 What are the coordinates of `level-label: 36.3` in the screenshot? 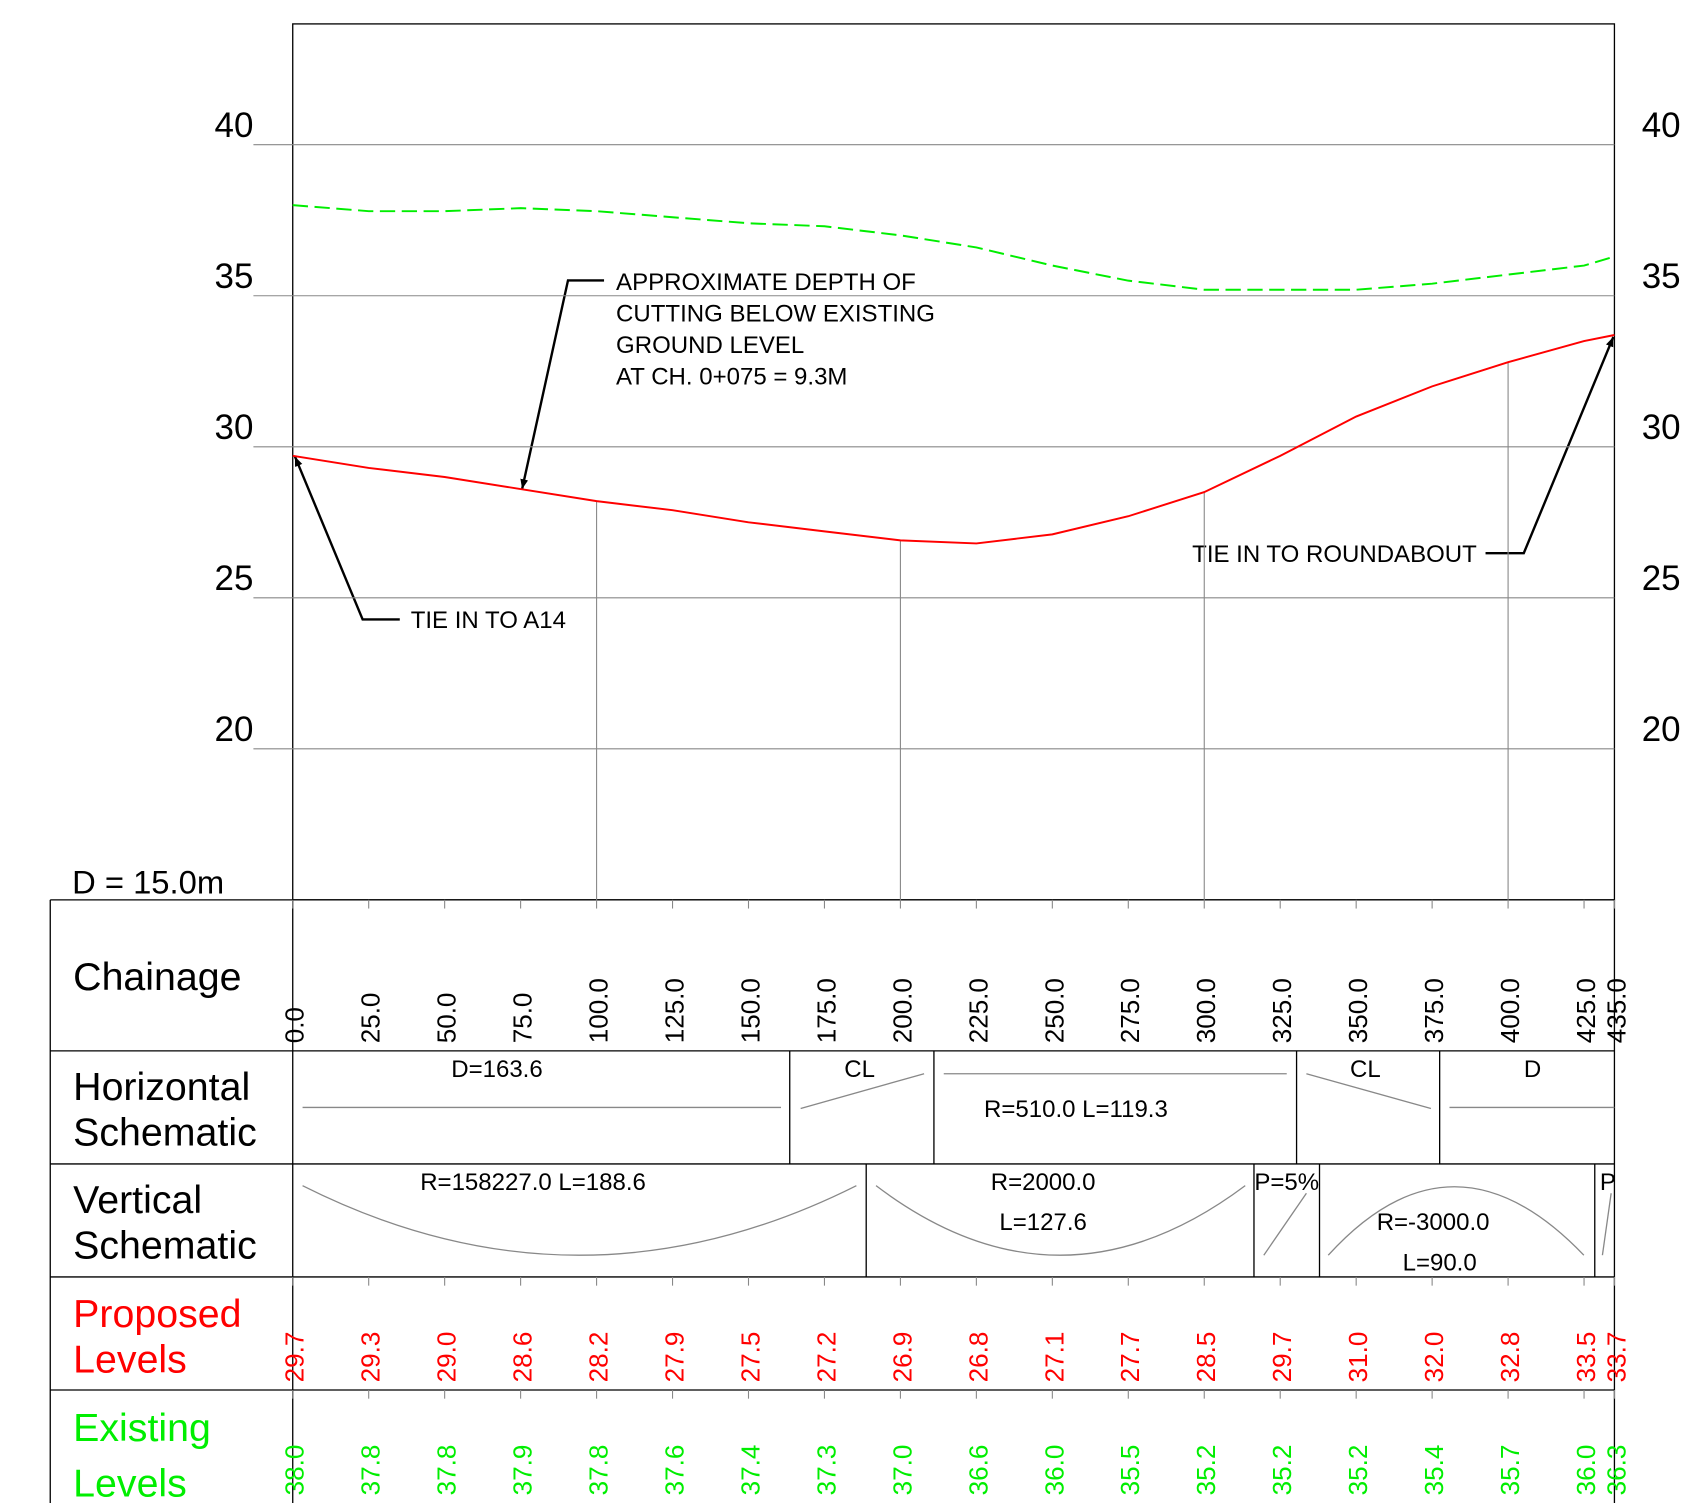 It's located at (1616, 1470).